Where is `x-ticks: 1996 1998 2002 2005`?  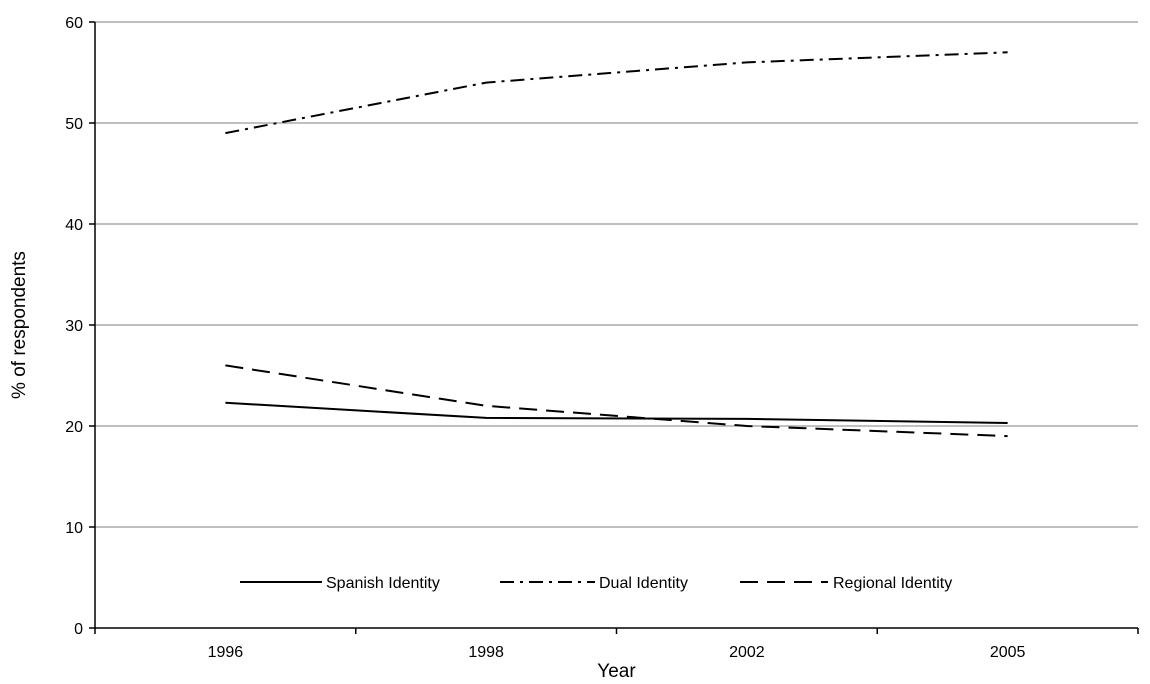
x-ticks: 1996 1998 2002 2005 is located at coordinates (616, 644).